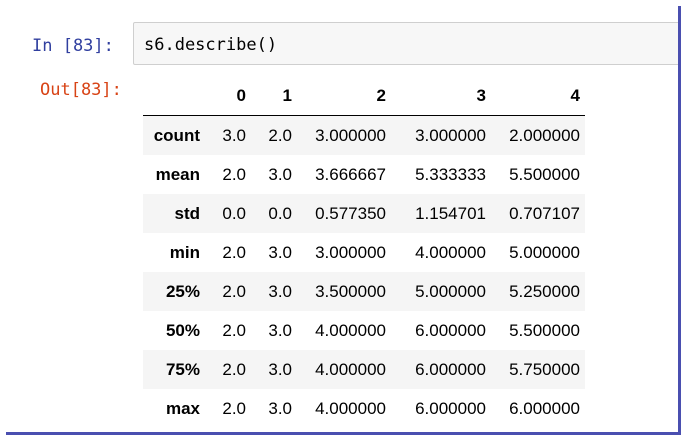 Image resolution: width=691 pixels, height=447 pixels. I want to click on table-row: 75% 2.0 3.0 4.000000 6.000000 5.750000, so click(364, 369).